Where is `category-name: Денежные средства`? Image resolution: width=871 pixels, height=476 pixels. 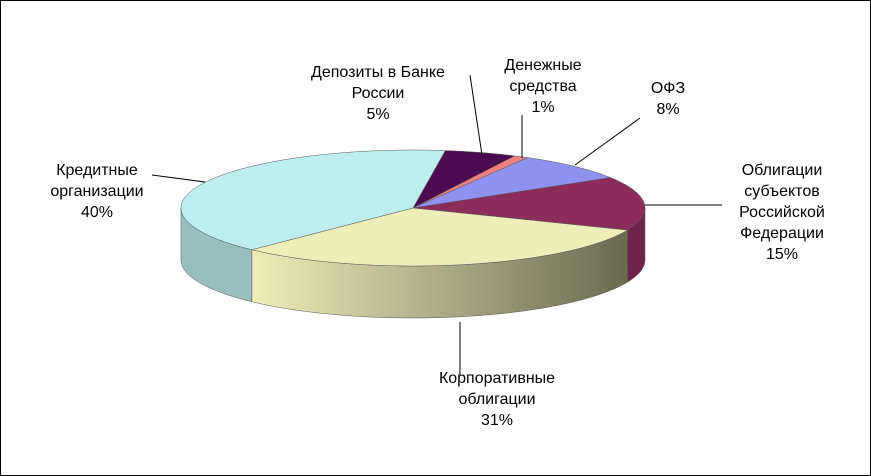
category-name: Денежные средства is located at coordinates (543, 76).